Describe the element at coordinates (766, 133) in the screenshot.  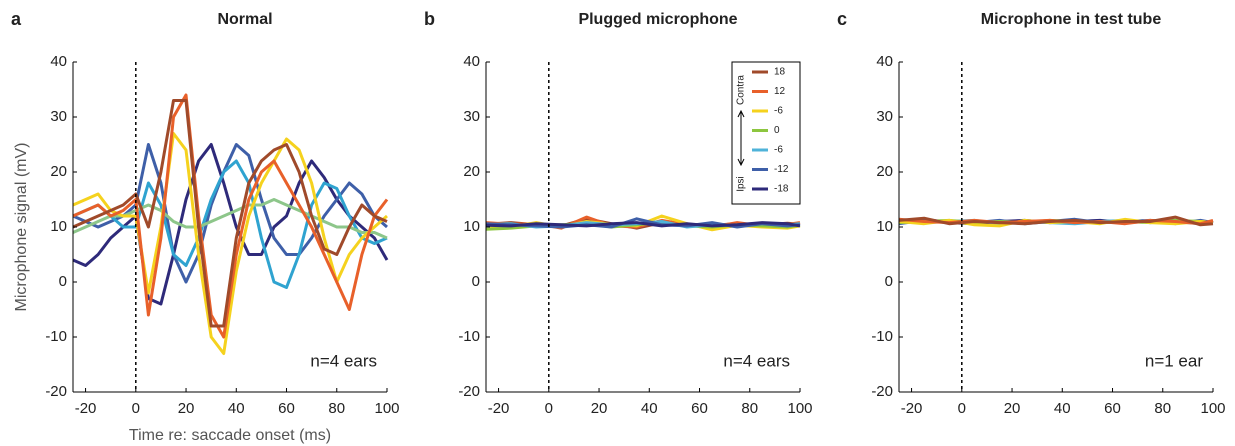
I see `legend-box` at that location.